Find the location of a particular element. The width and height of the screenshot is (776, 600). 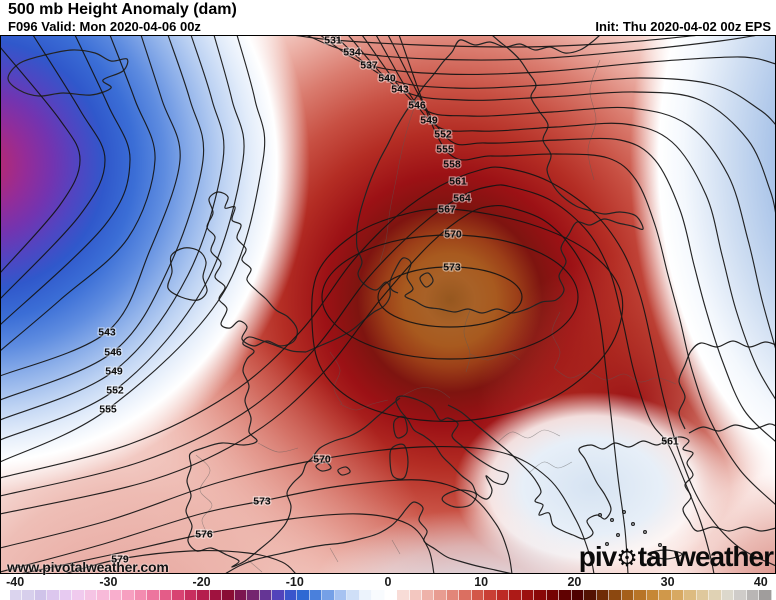

colorbar is located at coordinates (391, 595).